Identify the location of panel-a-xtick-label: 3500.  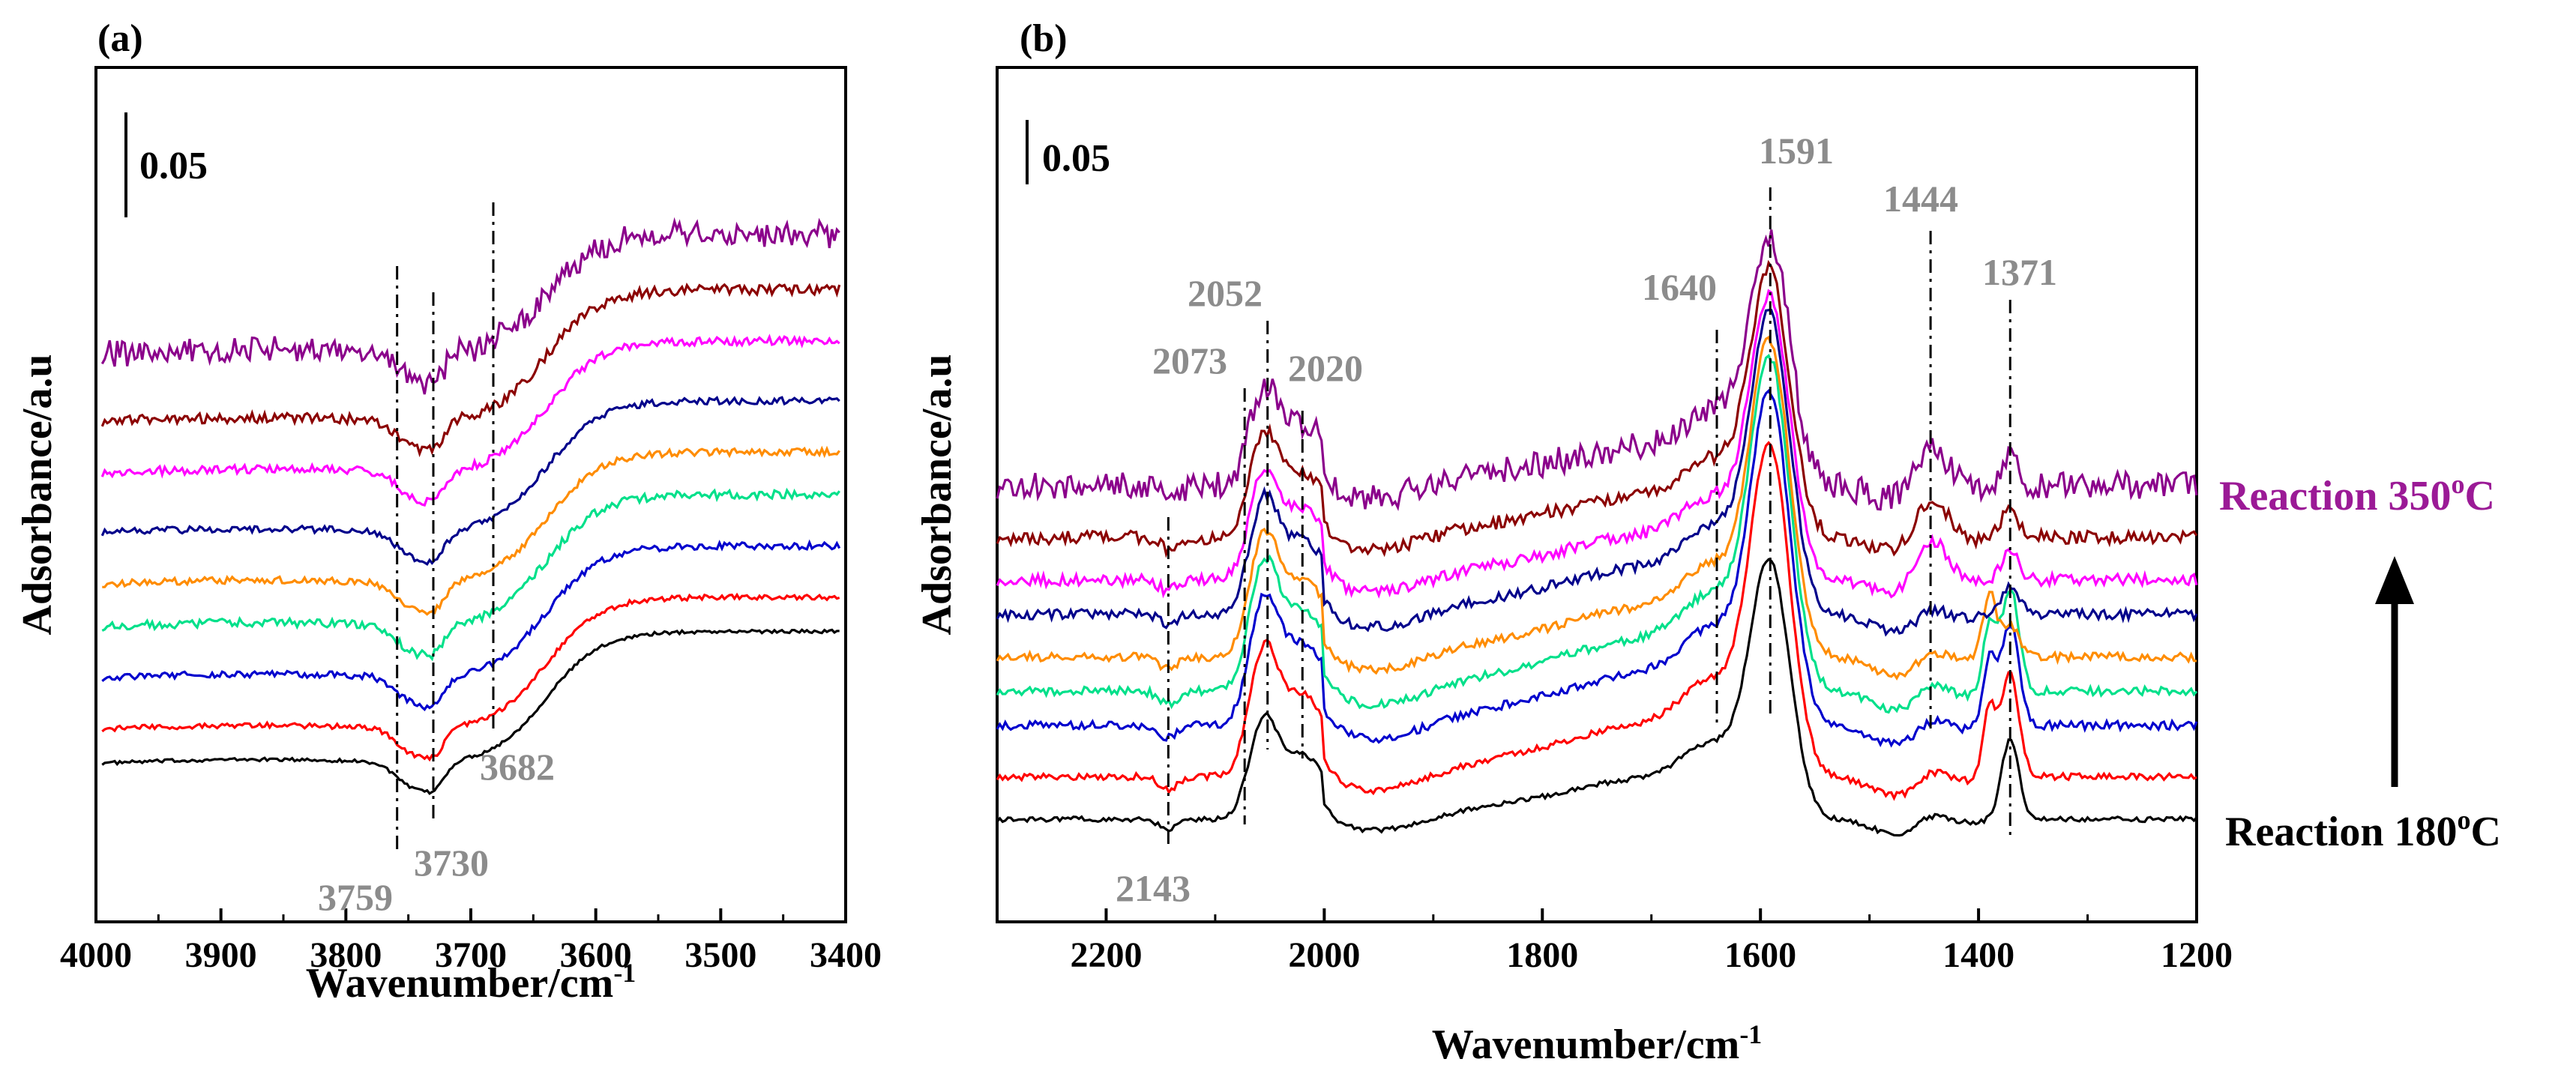
(720, 955).